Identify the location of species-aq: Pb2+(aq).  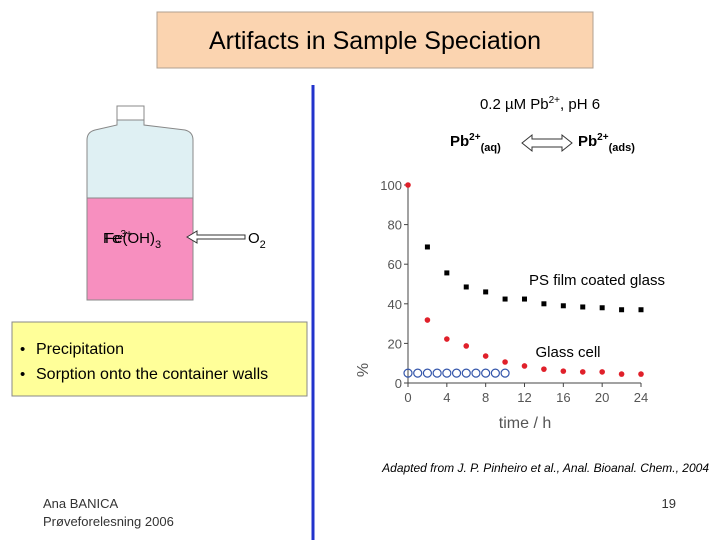
(475, 143).